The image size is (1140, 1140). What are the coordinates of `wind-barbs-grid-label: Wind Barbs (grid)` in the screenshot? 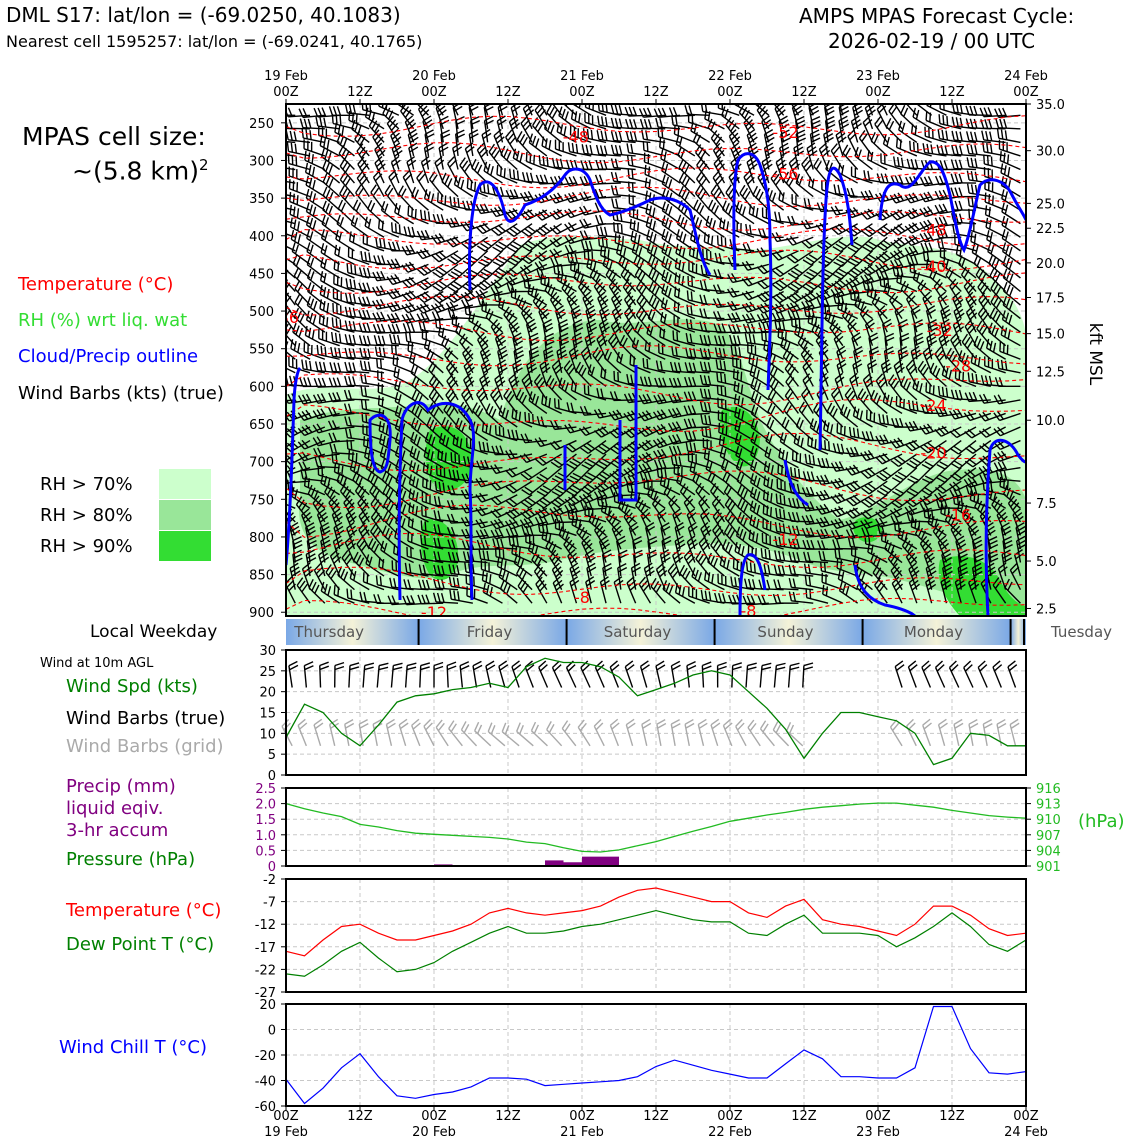 It's located at (145, 746).